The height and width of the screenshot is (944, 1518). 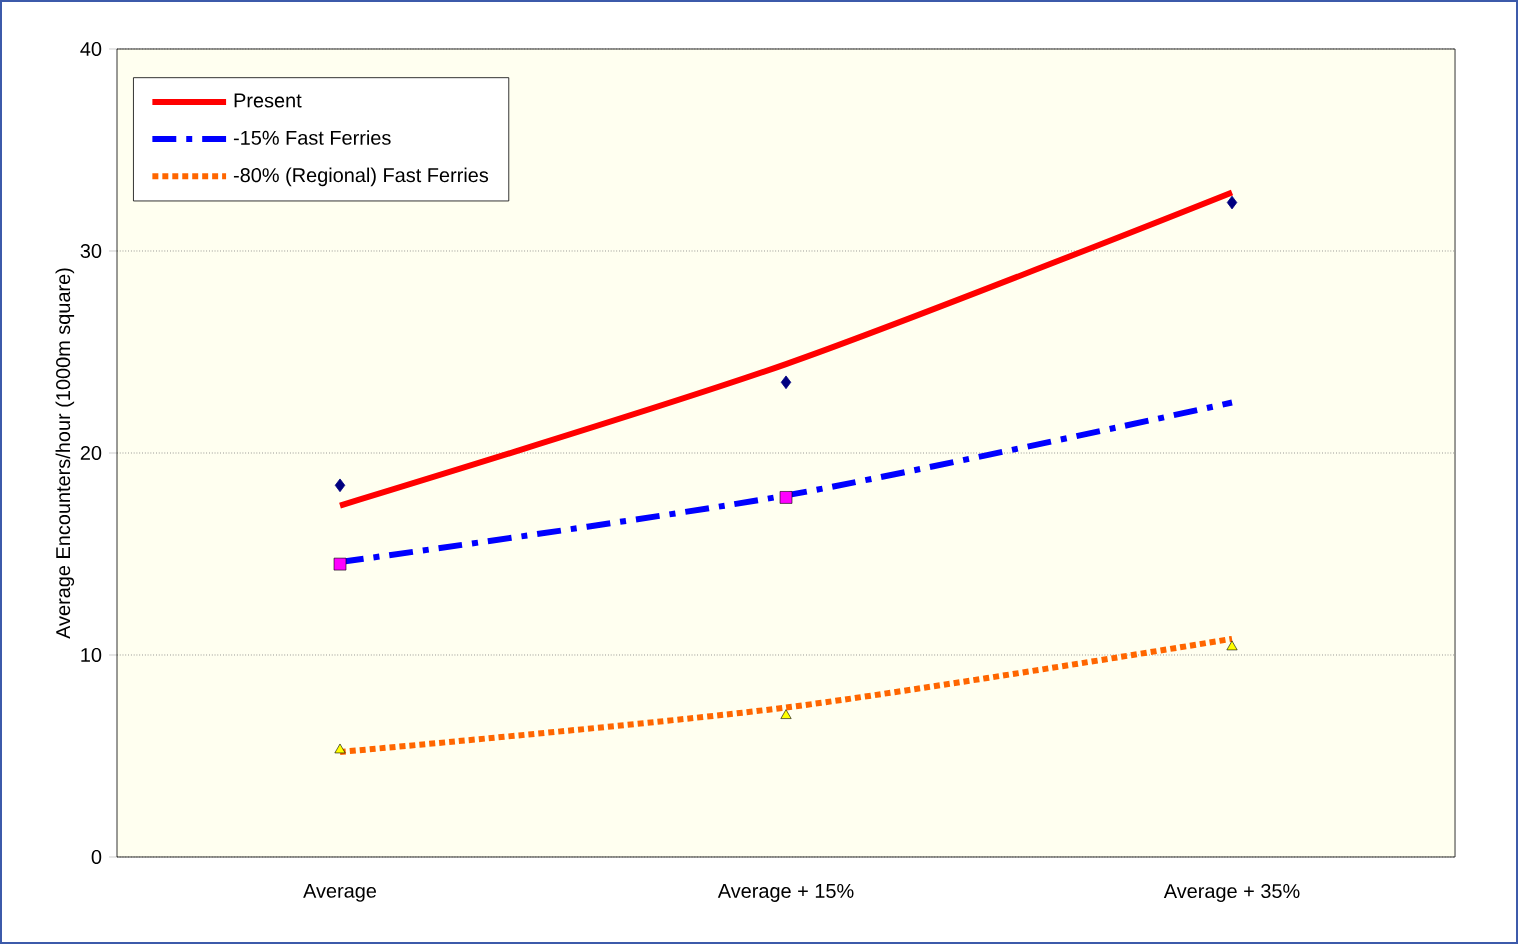 What do you see at coordinates (340, 892) in the screenshot?
I see `x-tick-label: Average` at bounding box center [340, 892].